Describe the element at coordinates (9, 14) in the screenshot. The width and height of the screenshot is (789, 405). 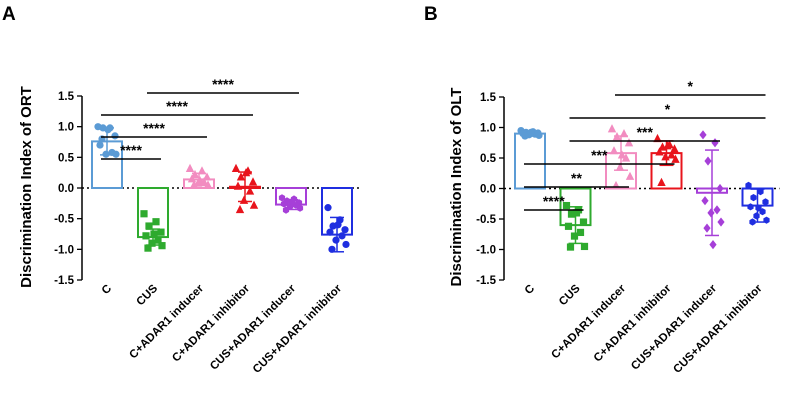
I see `panel-a-label: A` at that location.